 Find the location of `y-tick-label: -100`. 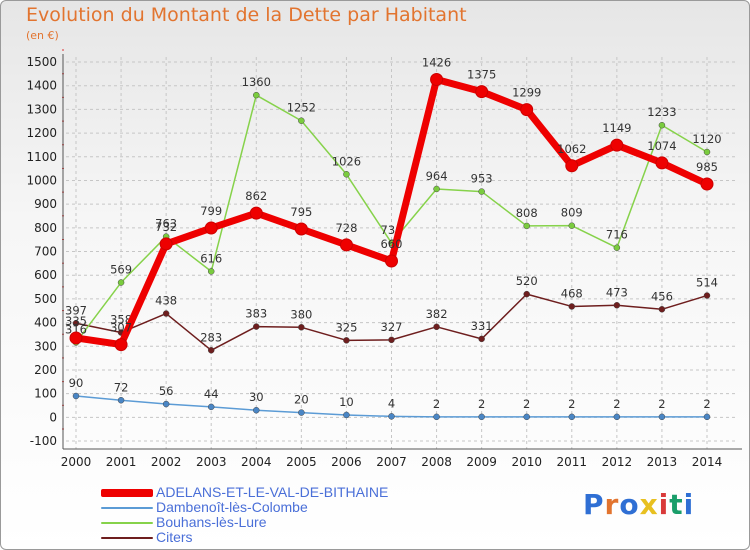

y-tick-label: -100 is located at coordinates (43, 441).